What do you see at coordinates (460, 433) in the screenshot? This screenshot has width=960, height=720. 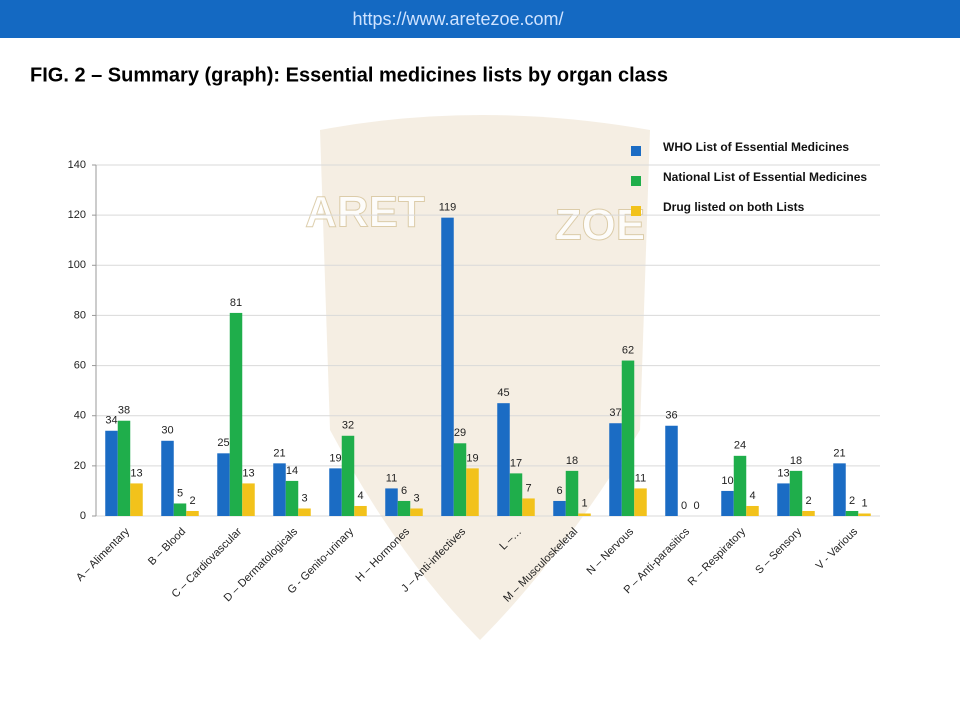 I see `value-label: 29` at bounding box center [460, 433].